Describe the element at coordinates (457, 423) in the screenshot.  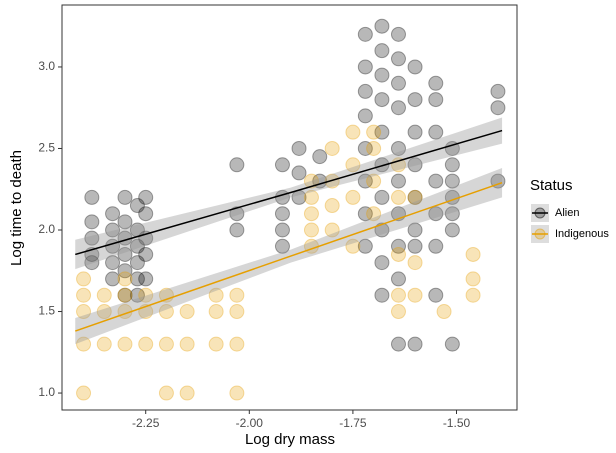
I see `x-tick-label: -1.50` at that location.